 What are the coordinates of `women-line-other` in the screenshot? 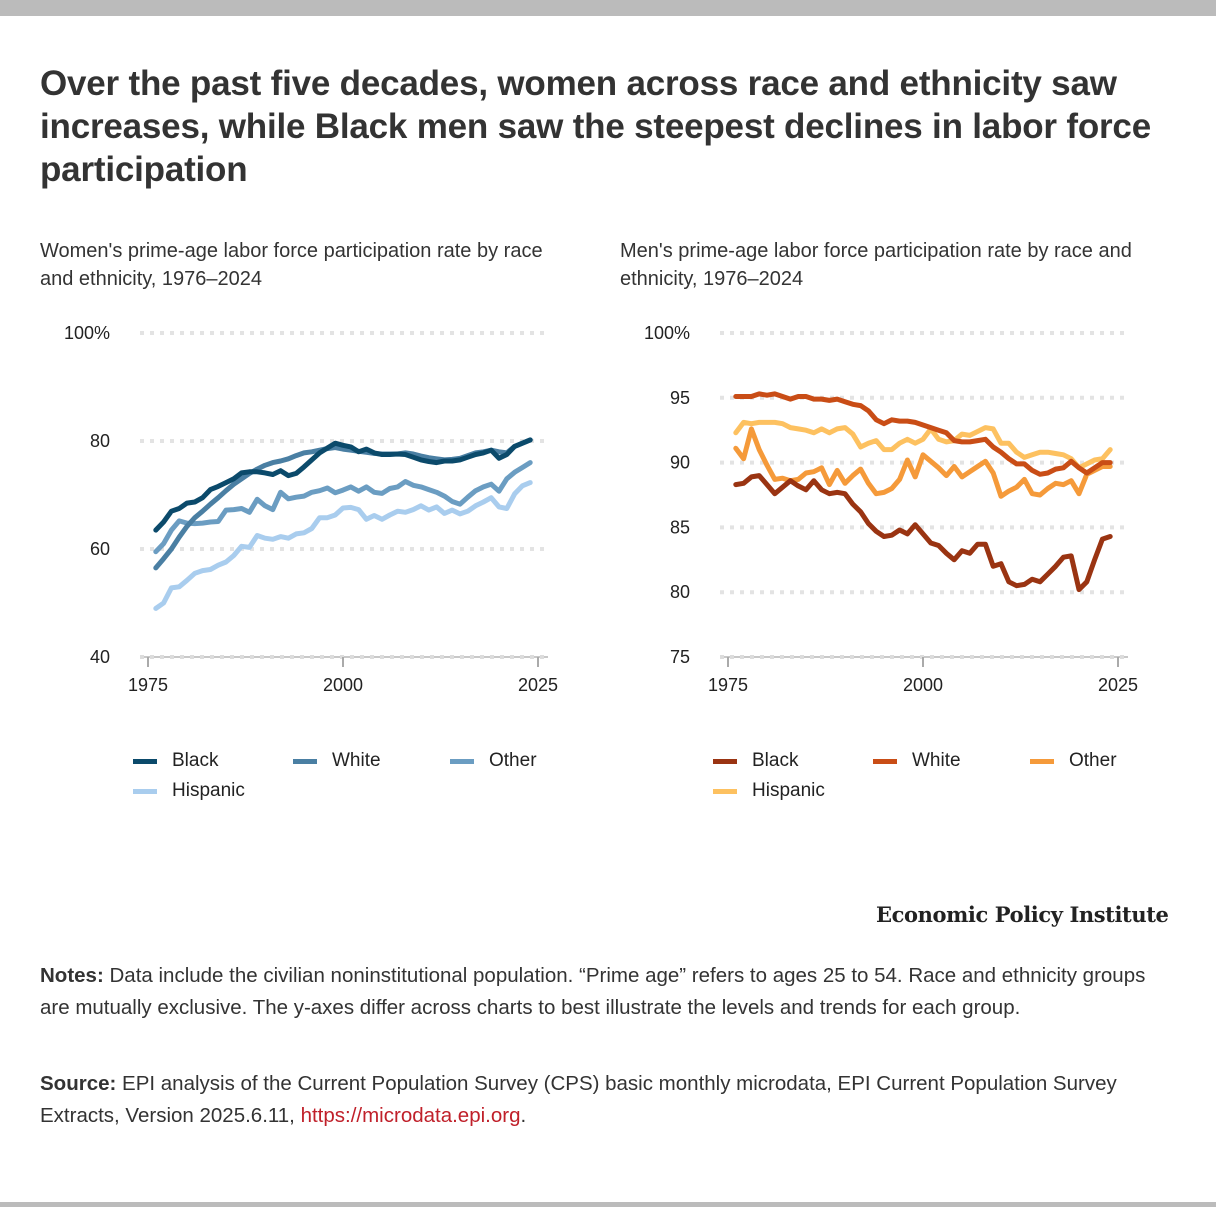 It's located at (343, 507).